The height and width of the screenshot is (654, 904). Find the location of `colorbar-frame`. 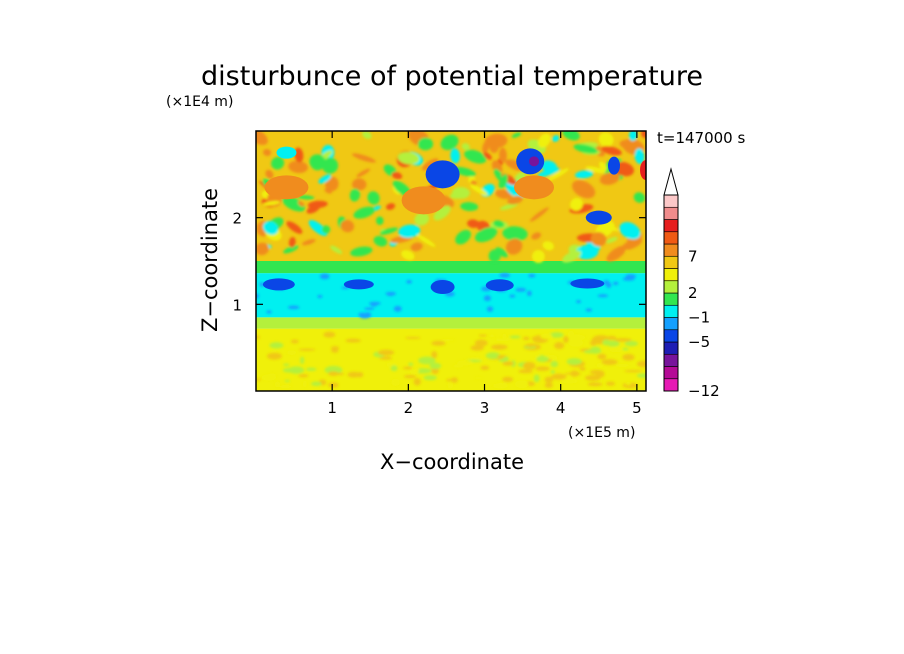

colorbar-frame is located at coordinates (671, 293).